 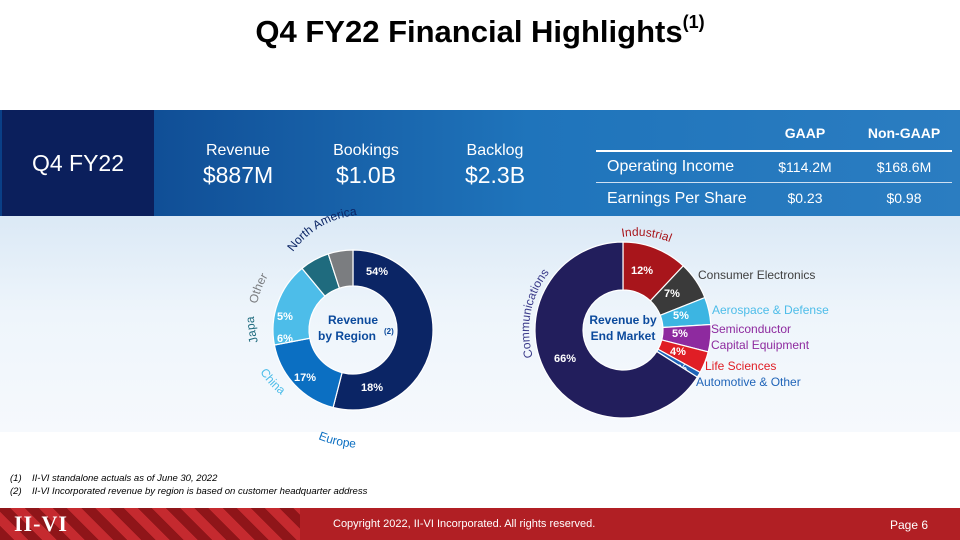 I want to click on revenue-metric: Revenue $887M, so click(x=238, y=165).